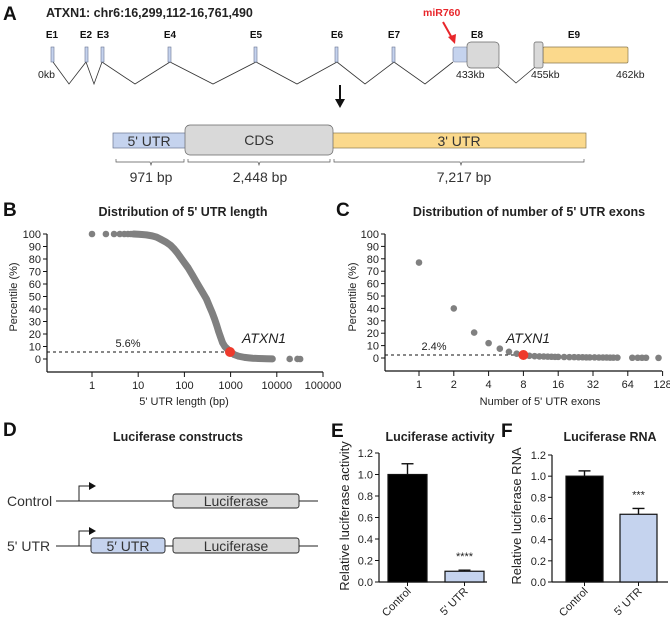  I want to click on x-tick-label: 100000, so click(323, 386).